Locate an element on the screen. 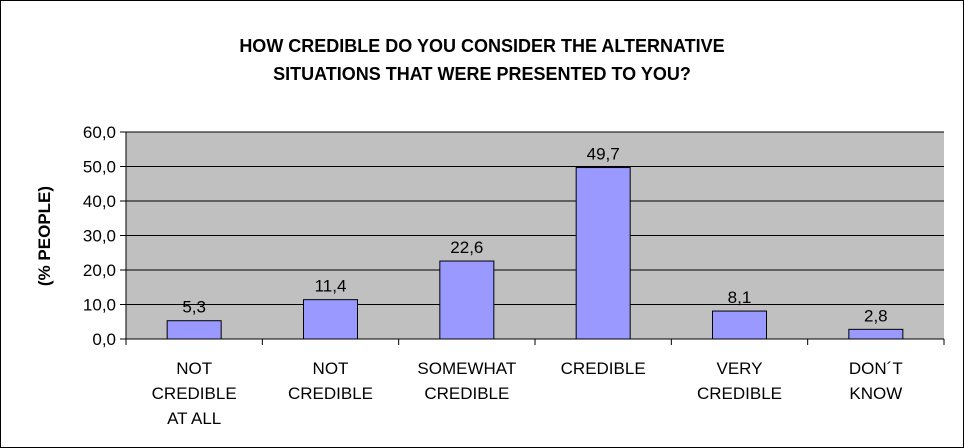 The height and width of the screenshot is (448, 964). y-tick-label: 0,0 is located at coordinates (104, 339).